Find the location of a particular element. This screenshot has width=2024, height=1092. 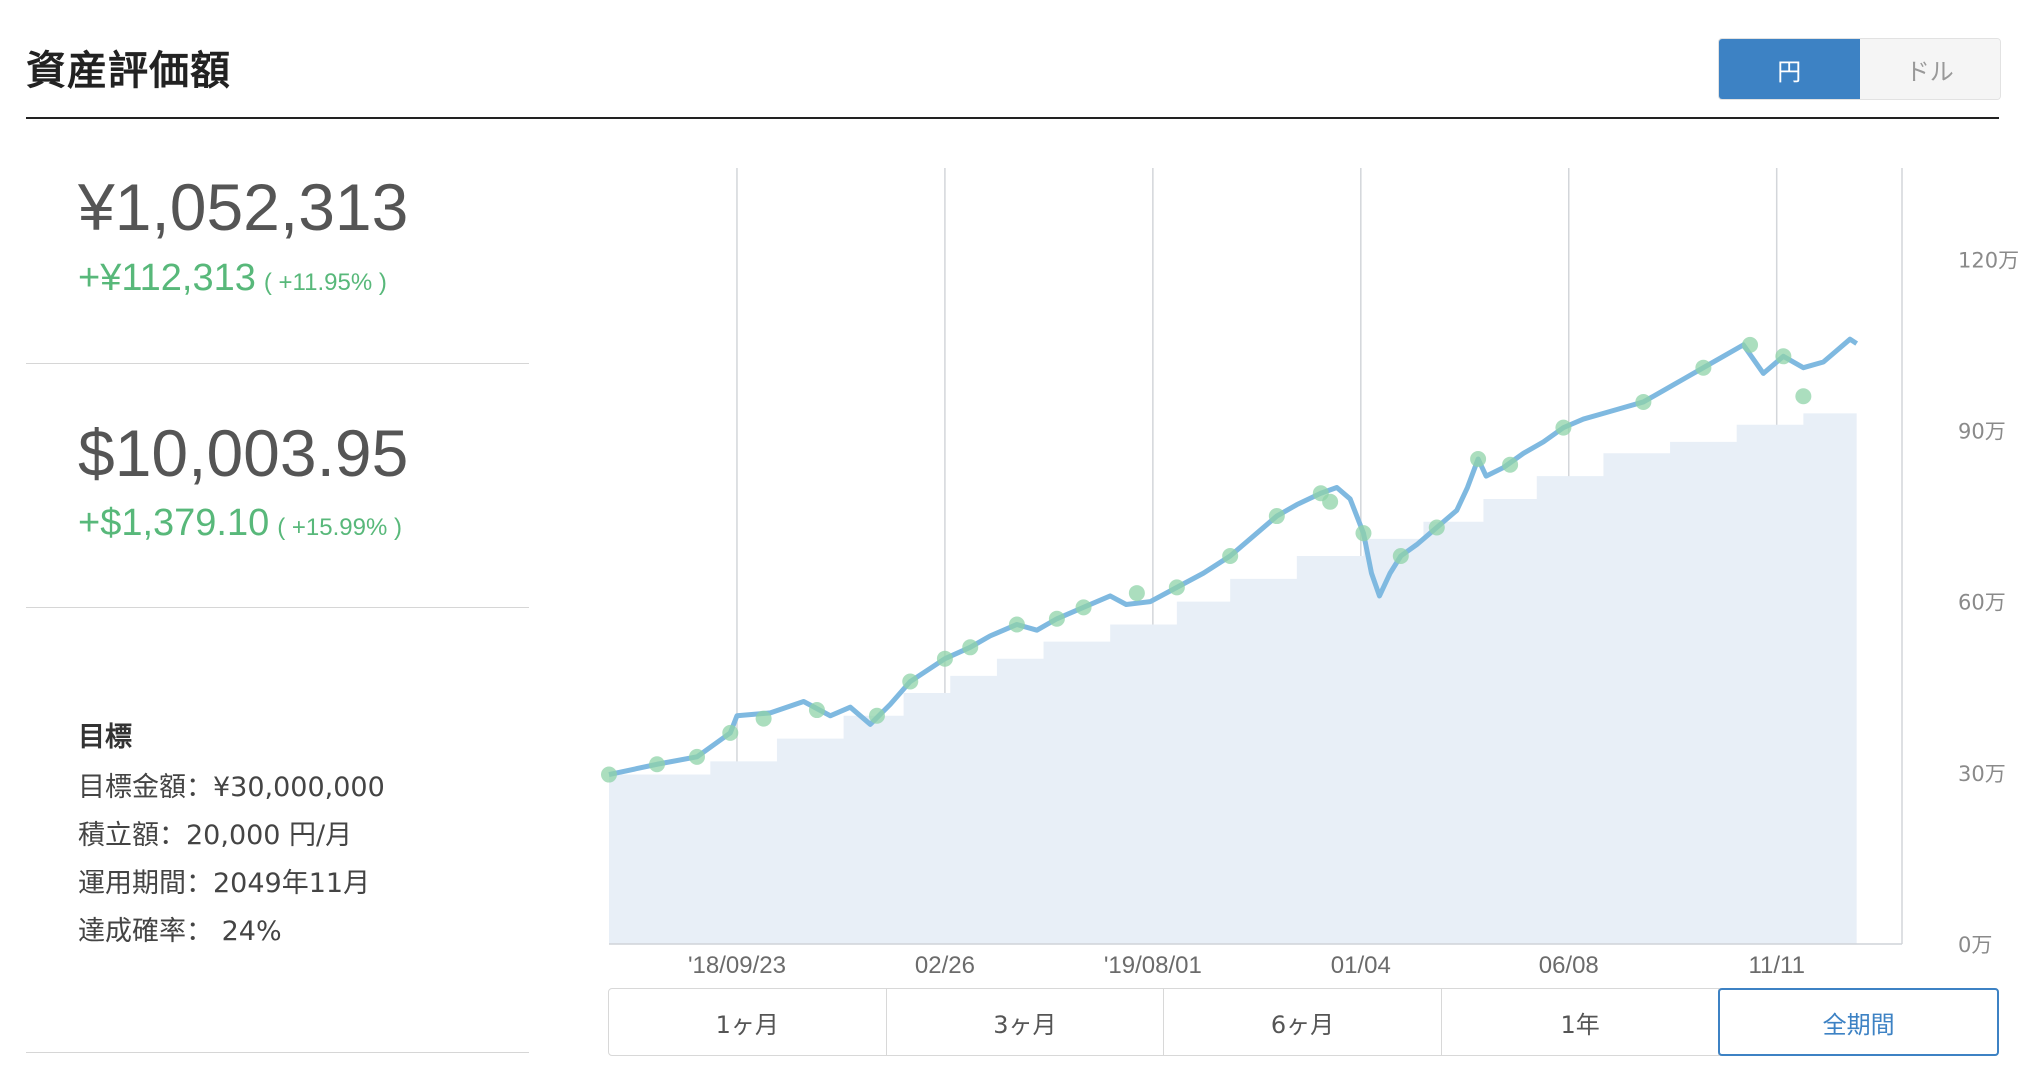

usd-gain: +$1,379.10 ( +15.99% ) is located at coordinates (240, 523).